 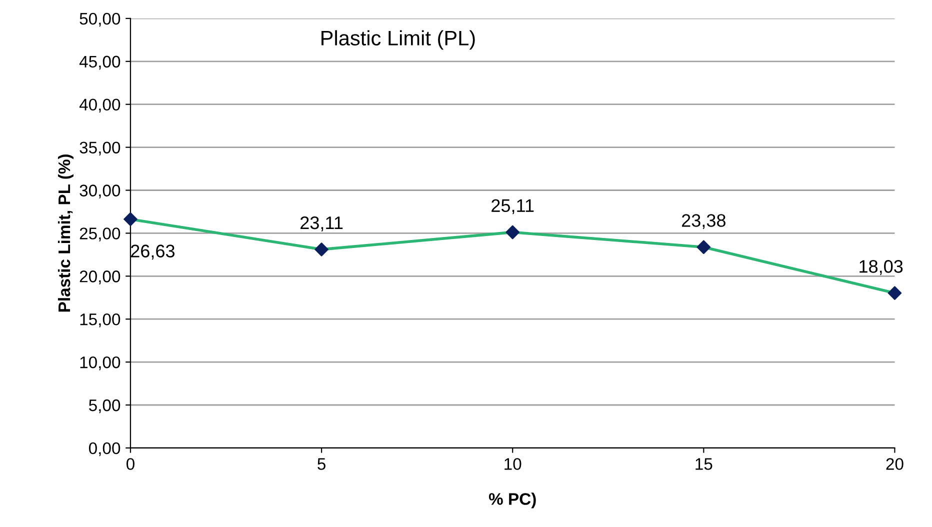 I want to click on data-label: 25,11, so click(x=513, y=206).